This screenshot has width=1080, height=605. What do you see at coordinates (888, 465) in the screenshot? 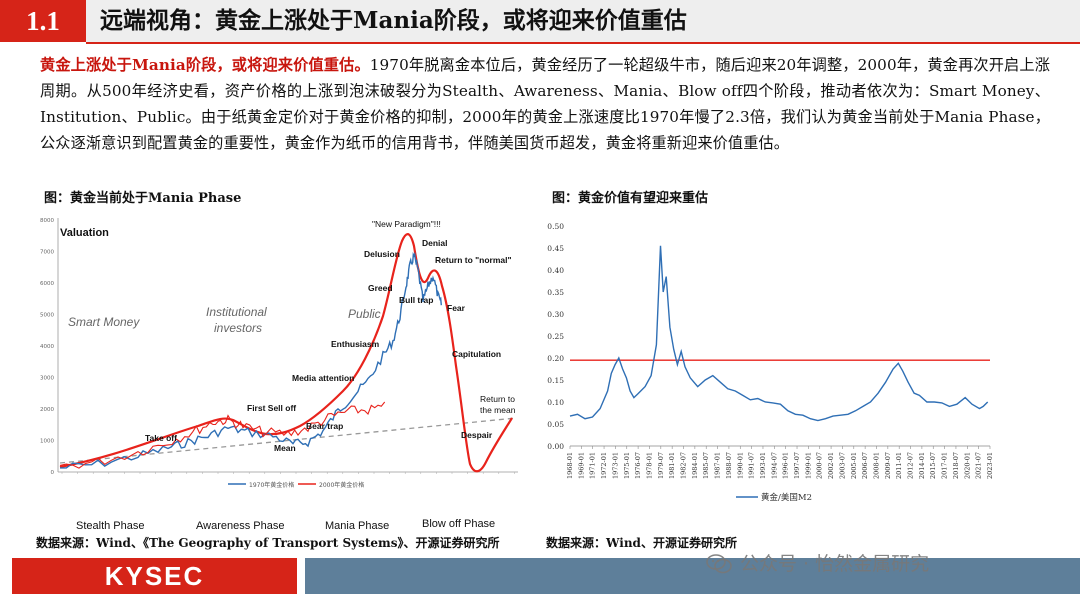
I see `right-x-tick-label: 2009-07` at bounding box center [888, 465].